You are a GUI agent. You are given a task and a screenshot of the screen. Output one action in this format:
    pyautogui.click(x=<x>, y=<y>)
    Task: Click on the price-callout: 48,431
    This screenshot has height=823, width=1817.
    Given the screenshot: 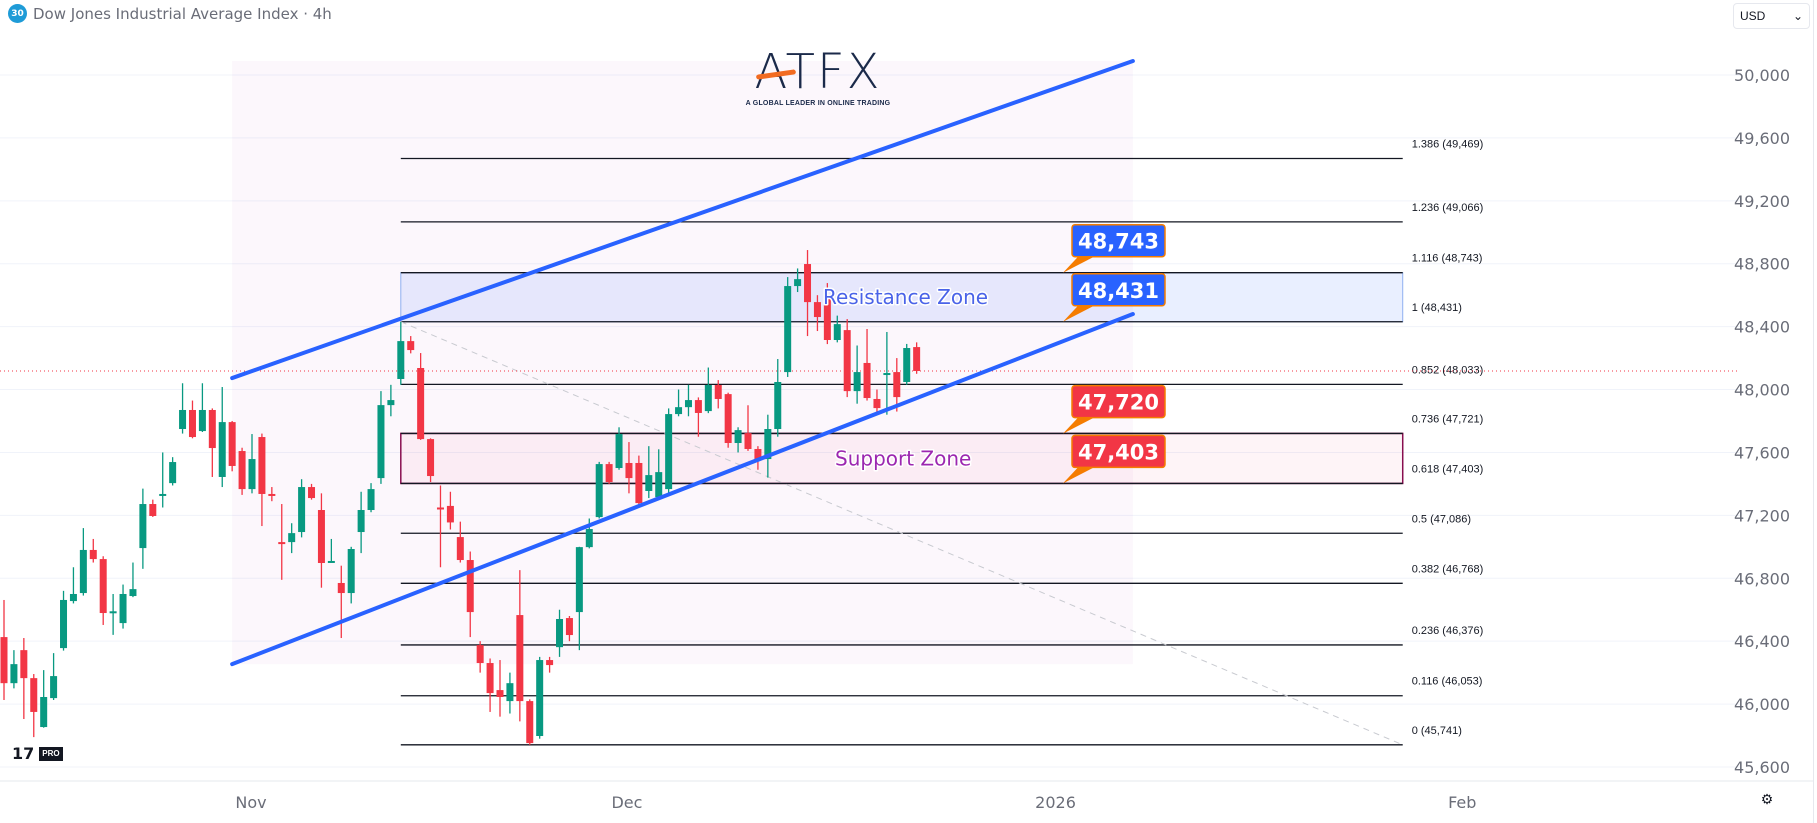 What is the action you would take?
    pyautogui.click(x=1114, y=297)
    